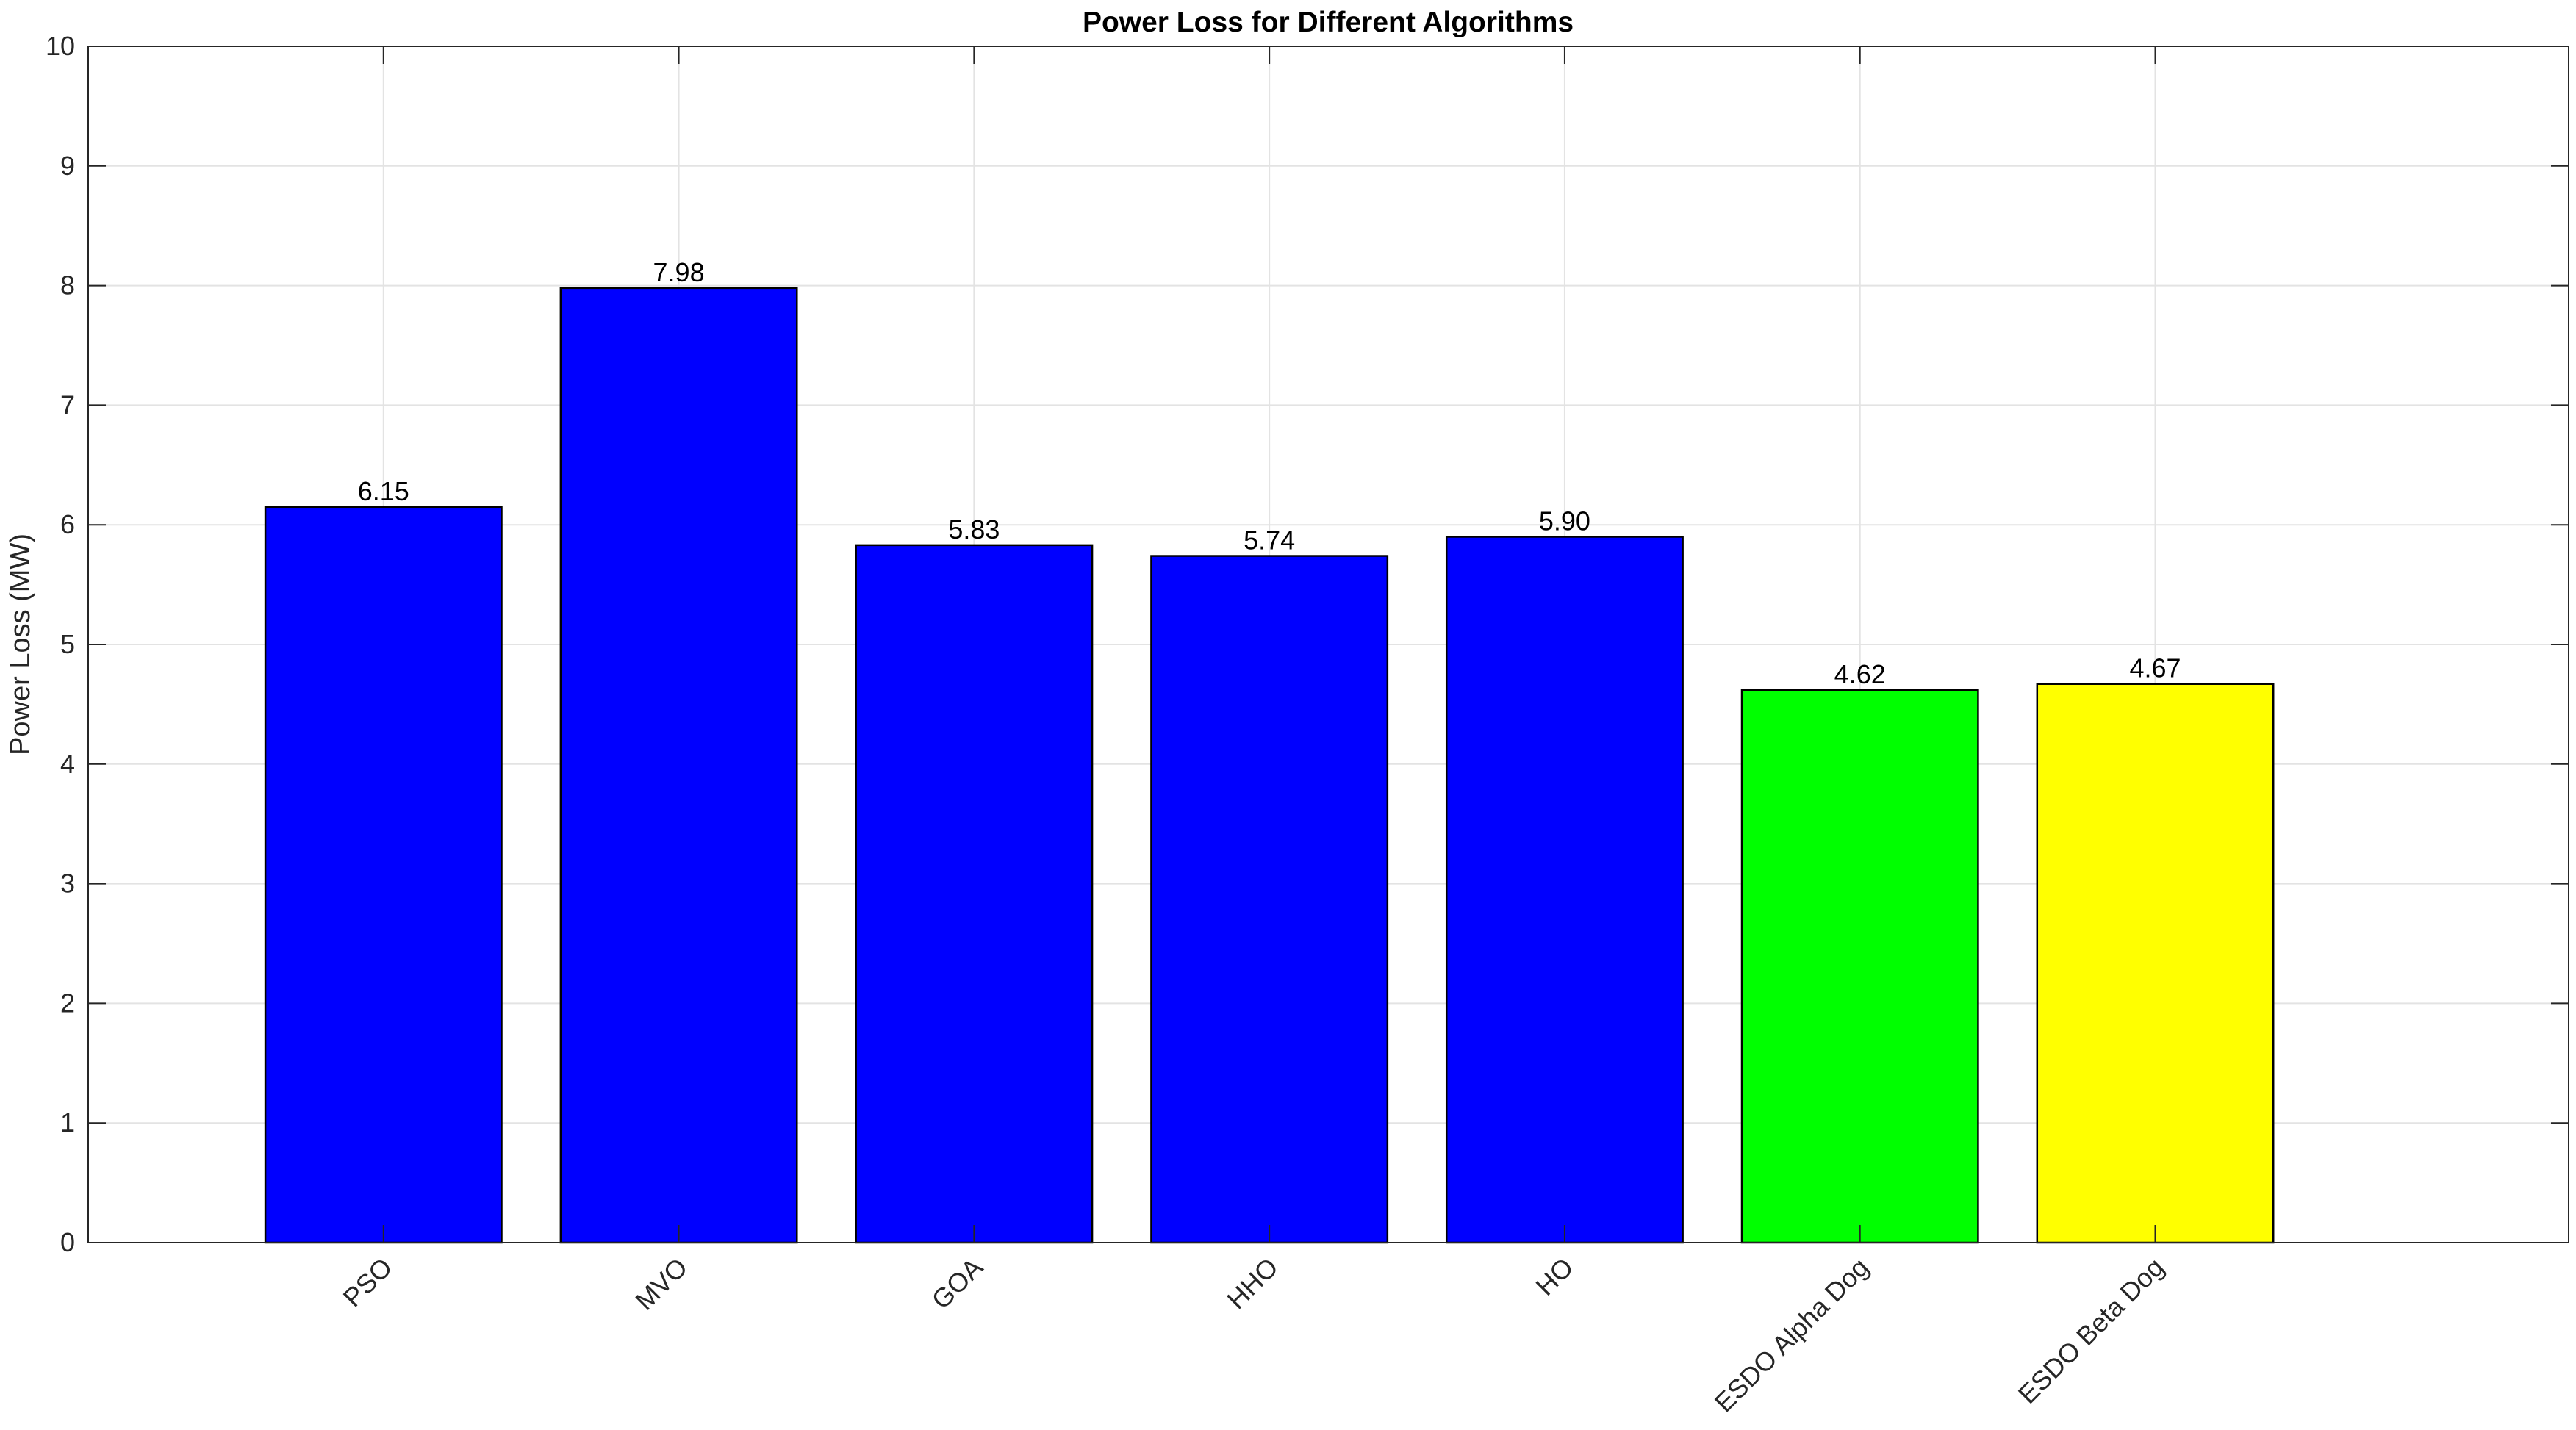 This screenshot has height=1430, width=2576. I want to click on y-tick-label: 8, so click(67, 285).